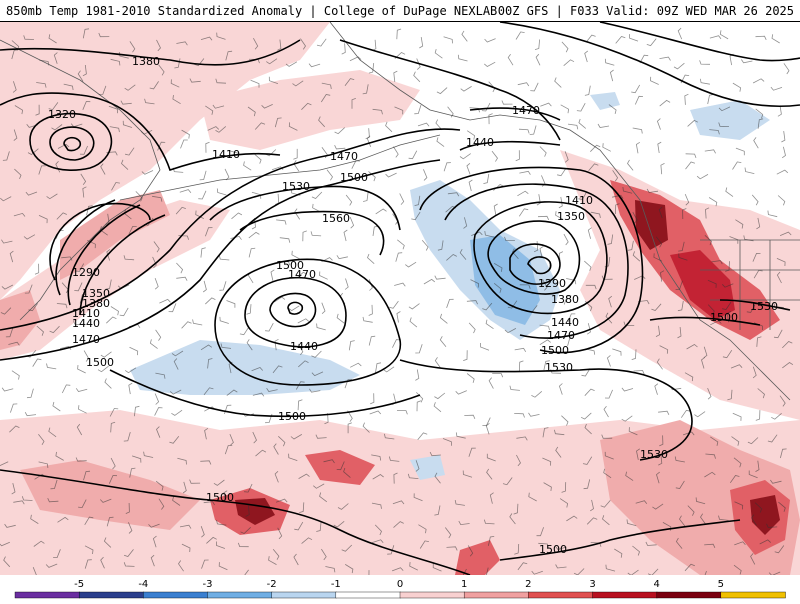  What do you see at coordinates (96, 293) in the screenshot?
I see `contour-label: 1350` at bounding box center [96, 293].